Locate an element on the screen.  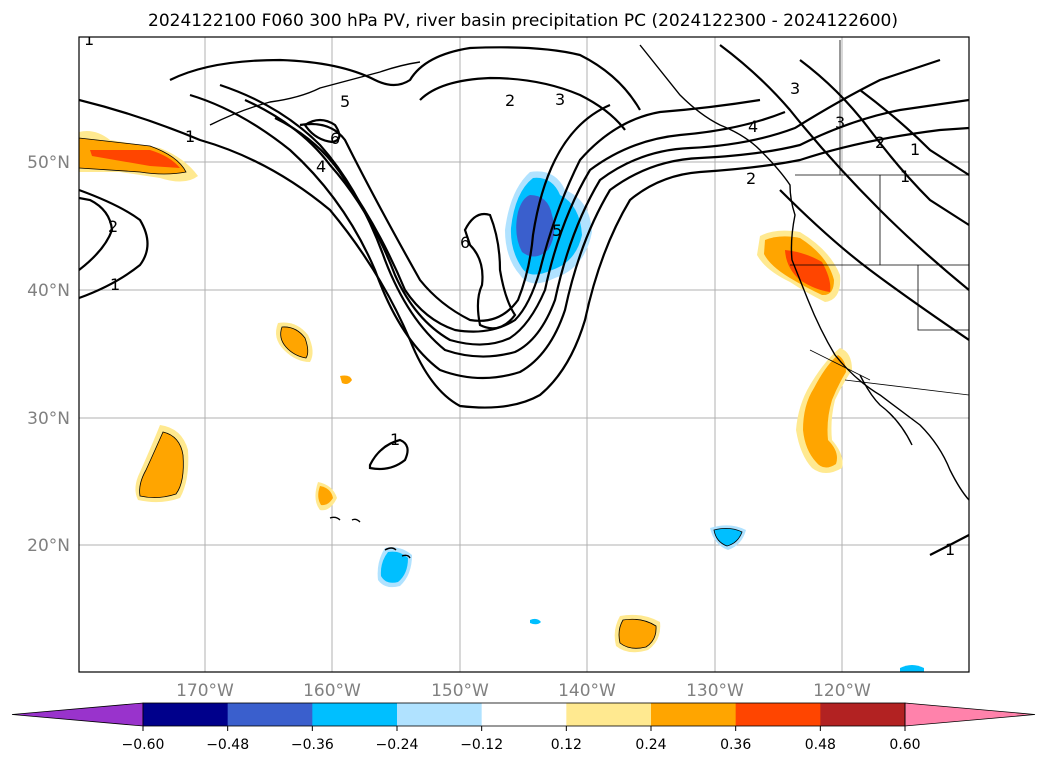
lat-labels: 50°N 40°N 30°N 20°N is located at coordinates (48, 354).